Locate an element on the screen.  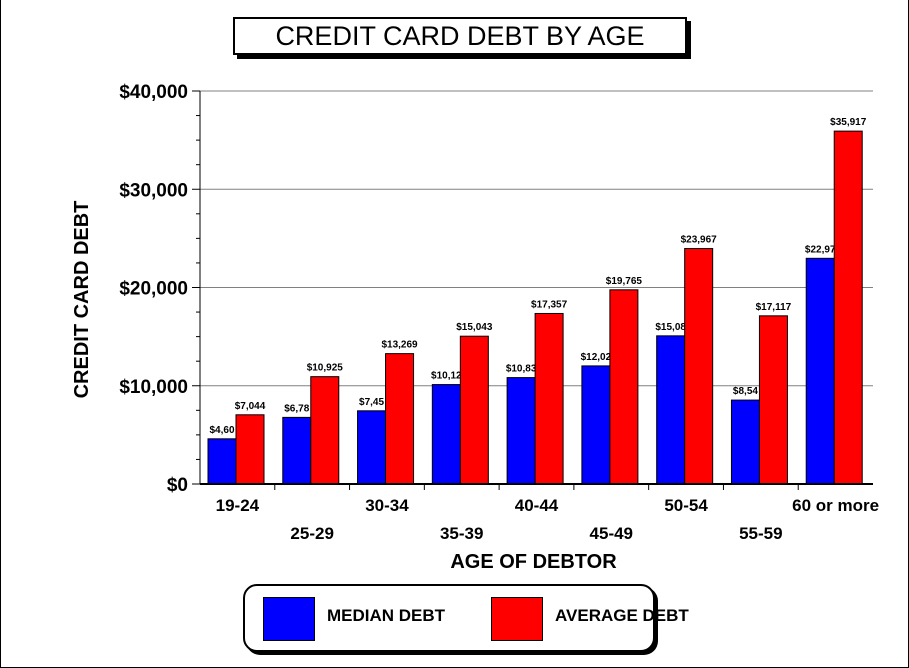
x-tick-label: 45-49 is located at coordinates (611, 533).